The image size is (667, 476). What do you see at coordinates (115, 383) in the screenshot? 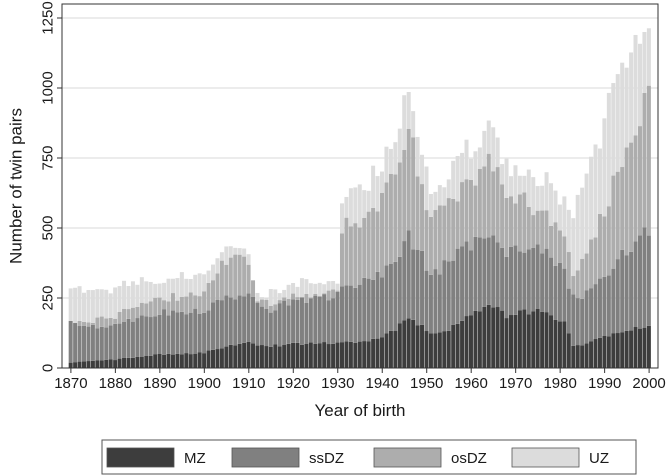
I see `x-tick-label: 1880` at bounding box center [115, 383].